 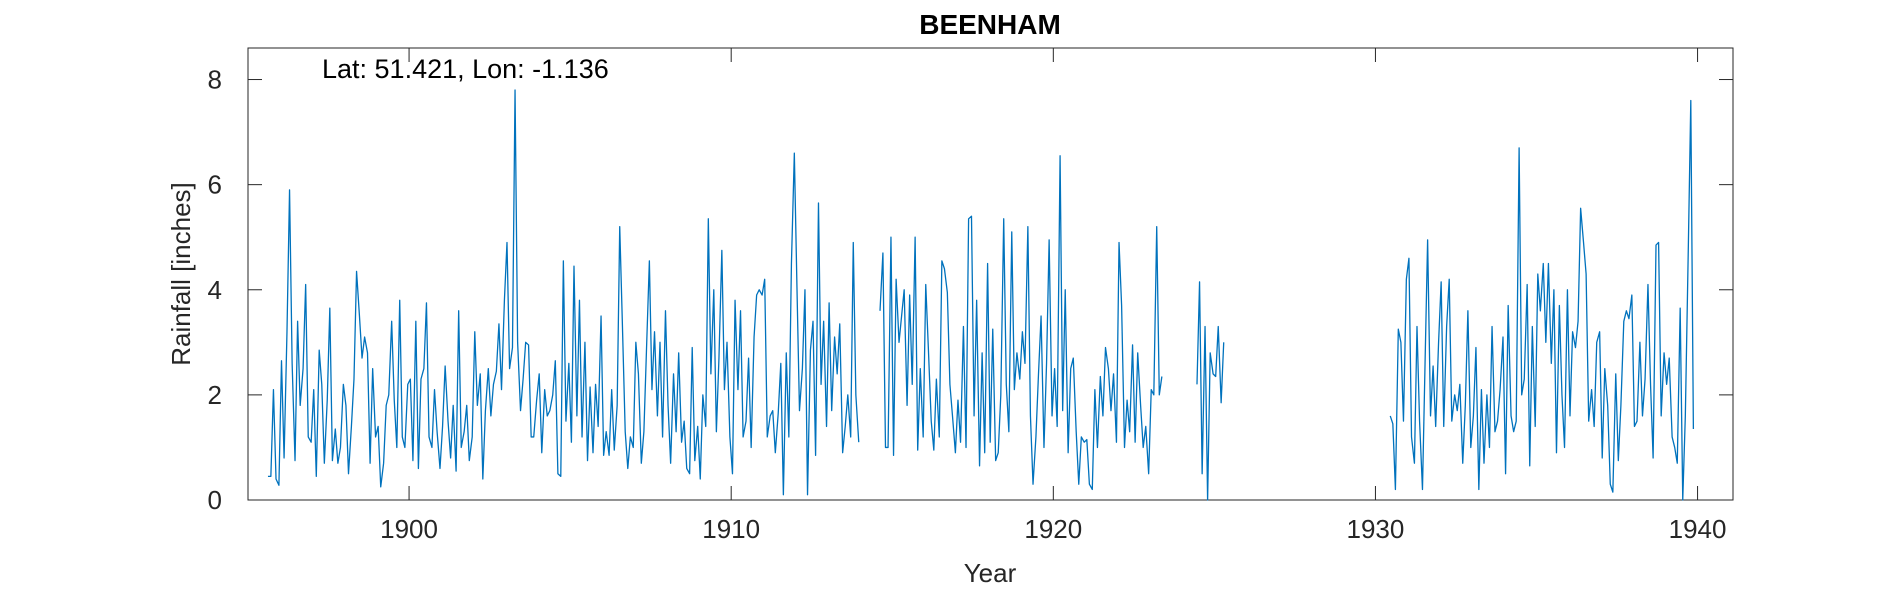 I want to click on location-annotation: Lat: 51.421, Lon: -1.136, so click(x=465, y=69).